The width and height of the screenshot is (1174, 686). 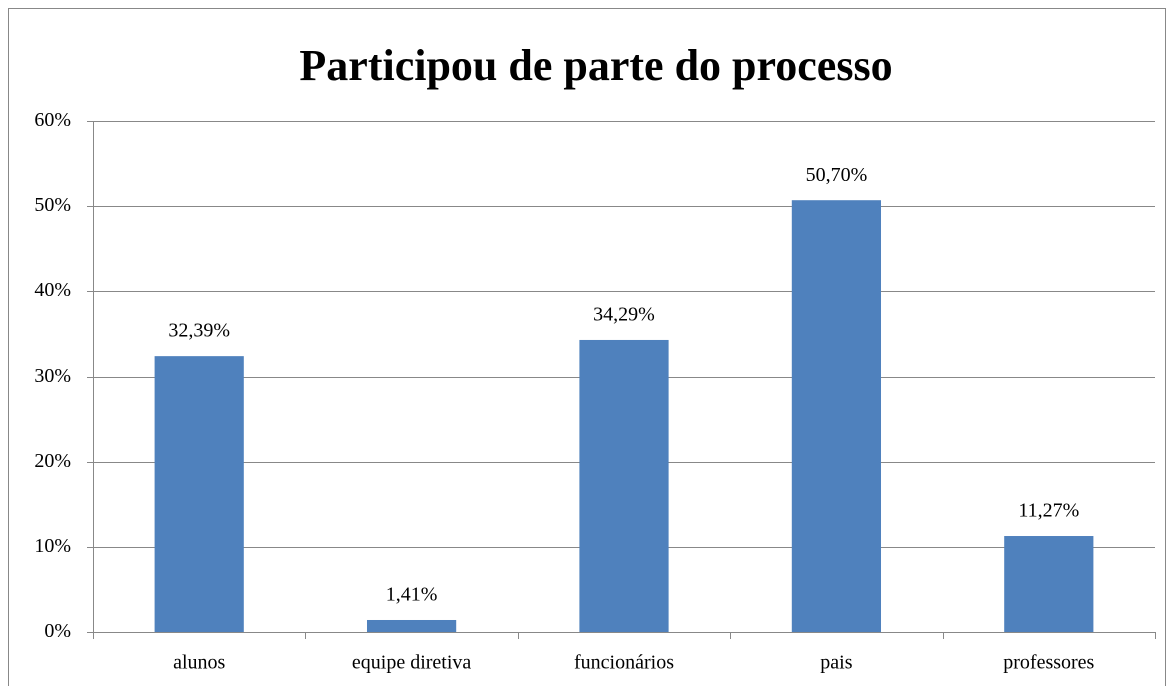 What do you see at coordinates (52, 461) in the screenshot?
I see `y-tick-label: 20%` at bounding box center [52, 461].